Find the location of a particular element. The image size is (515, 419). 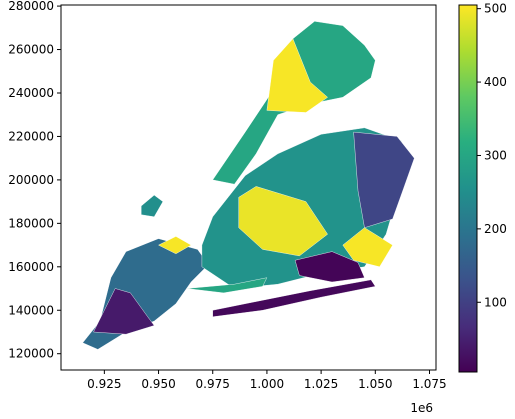

region-airport-yellow is located at coordinates (367, 247).